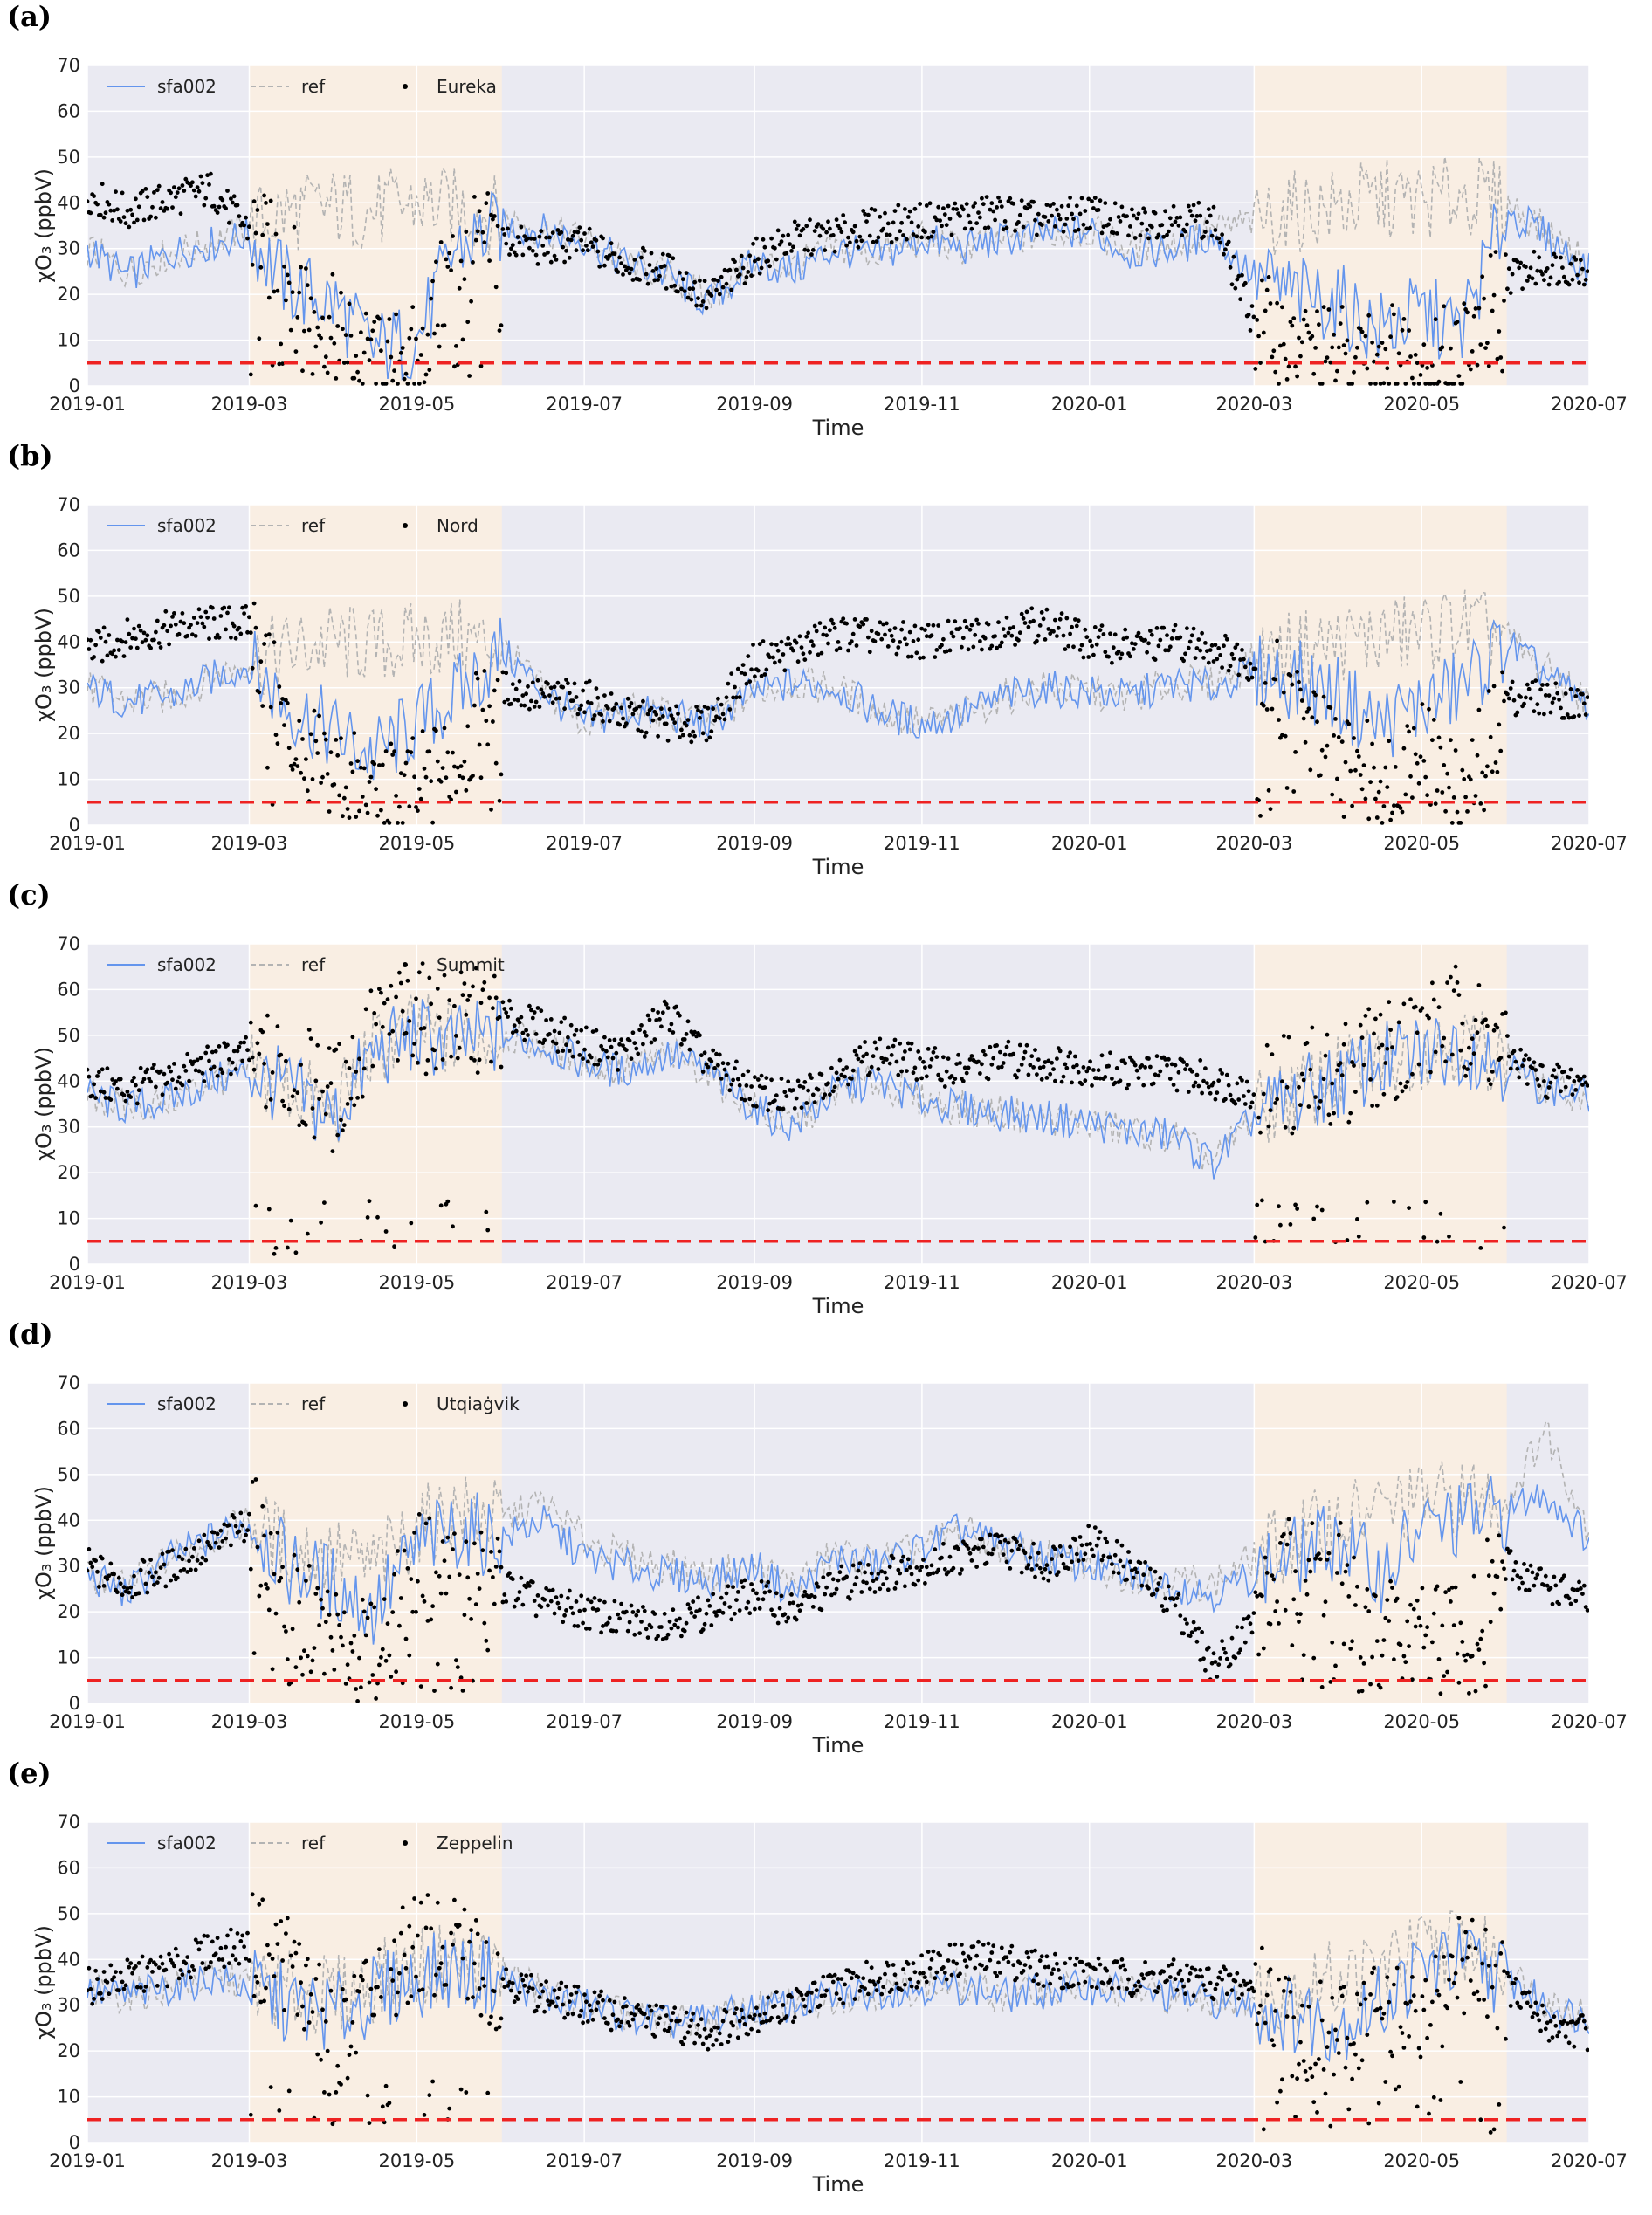 Image resolution: width=1652 pixels, height=2215 pixels. Describe the element at coordinates (68, 2097) in the screenshot. I see `y-tick-label: 10` at that location.